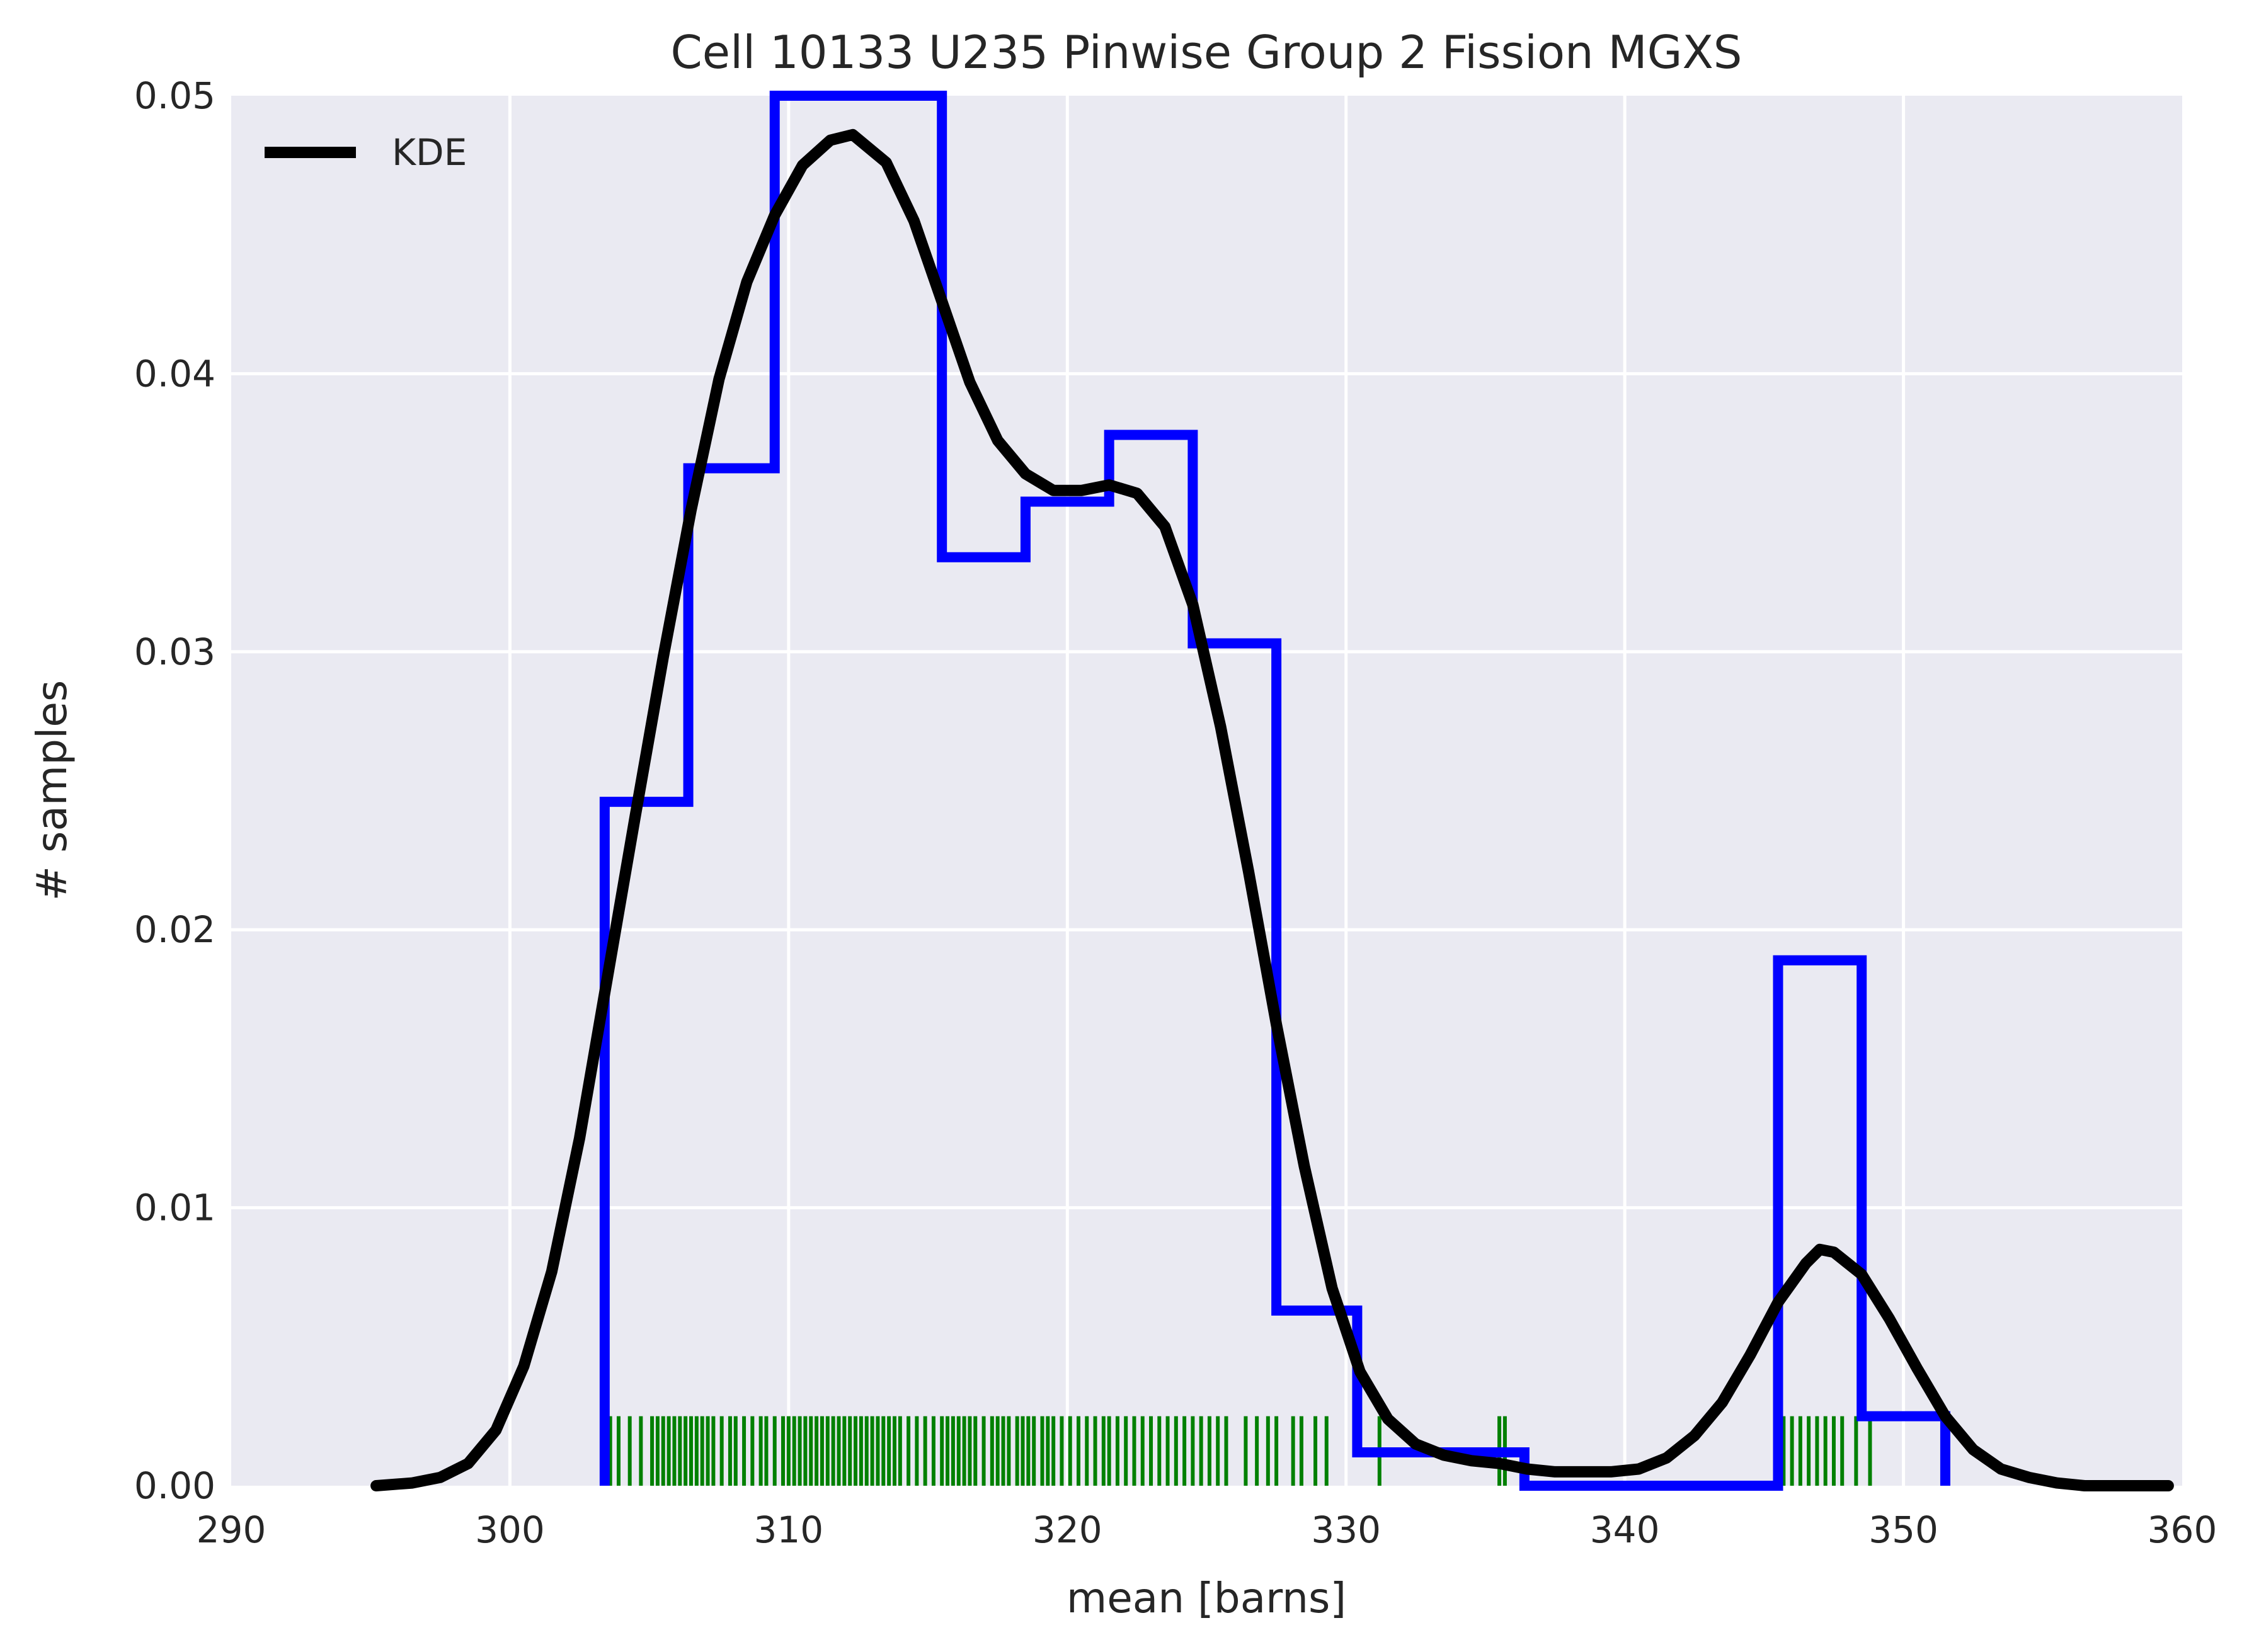  I want to click on legend-kde-label: KDE, so click(429, 153).